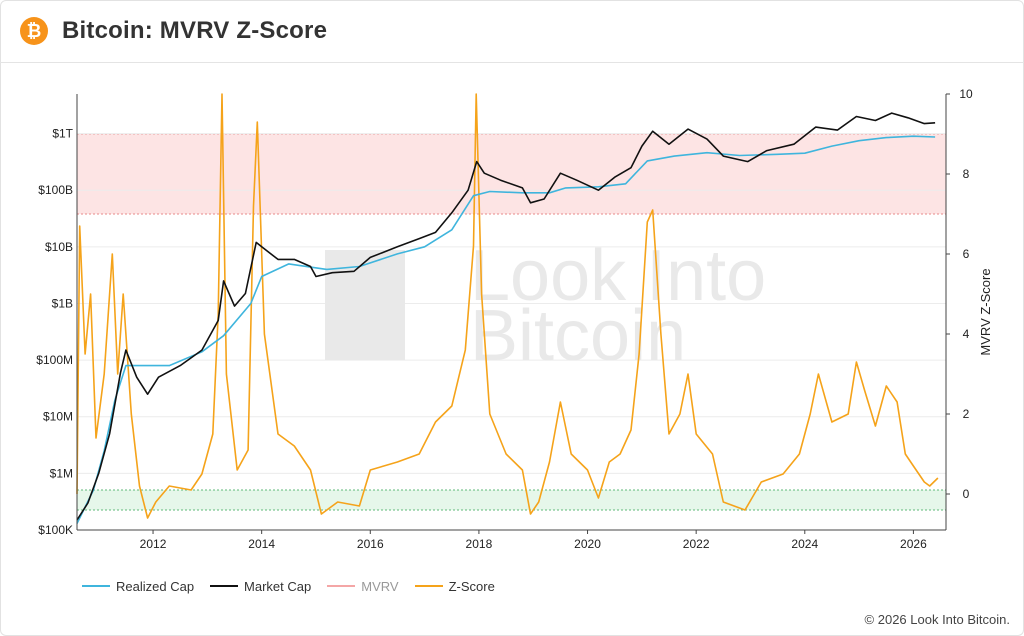 This screenshot has height=636, width=1024. Describe the element at coordinates (428, 586) in the screenshot. I see `z-score-swatch` at that location.